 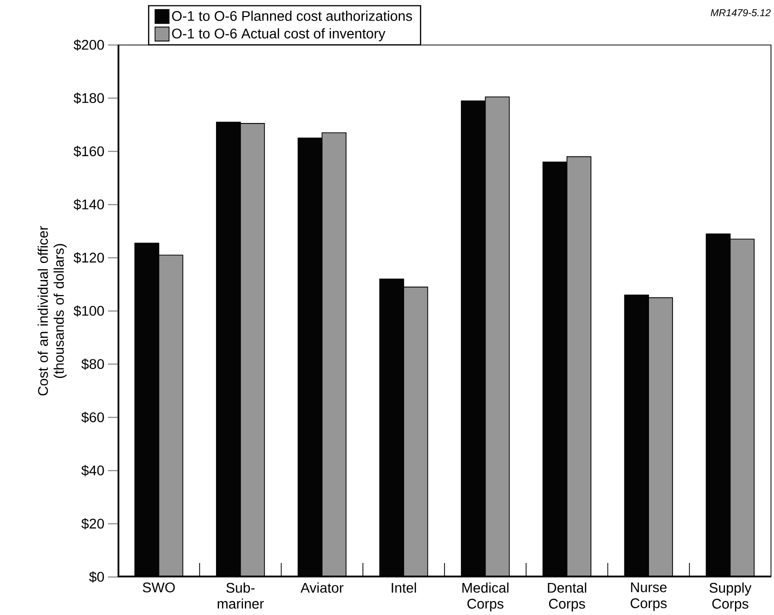 I want to click on legend-label: O-1 to O-6 Actual cost of inventory, so click(x=279, y=35).